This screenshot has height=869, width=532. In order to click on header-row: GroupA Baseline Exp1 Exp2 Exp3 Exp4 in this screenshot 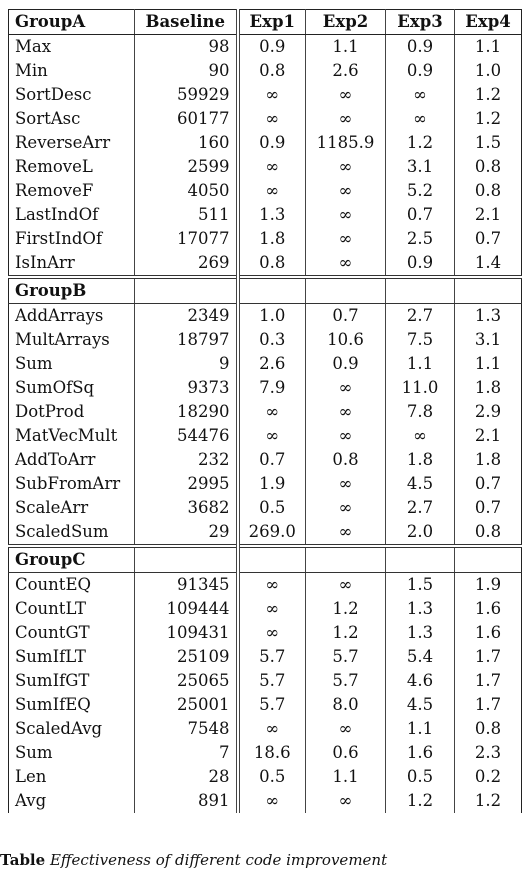, I will do `click(265, 22)`.